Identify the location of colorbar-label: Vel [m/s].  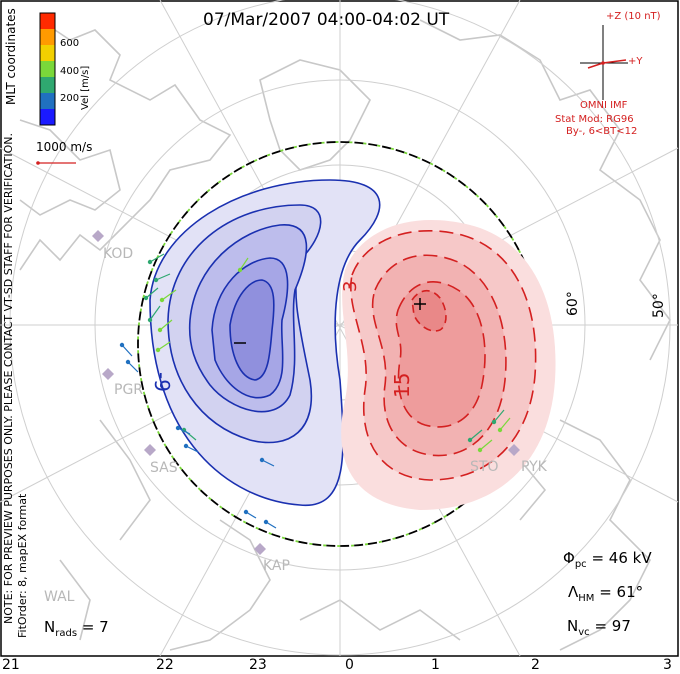
(85, 87).